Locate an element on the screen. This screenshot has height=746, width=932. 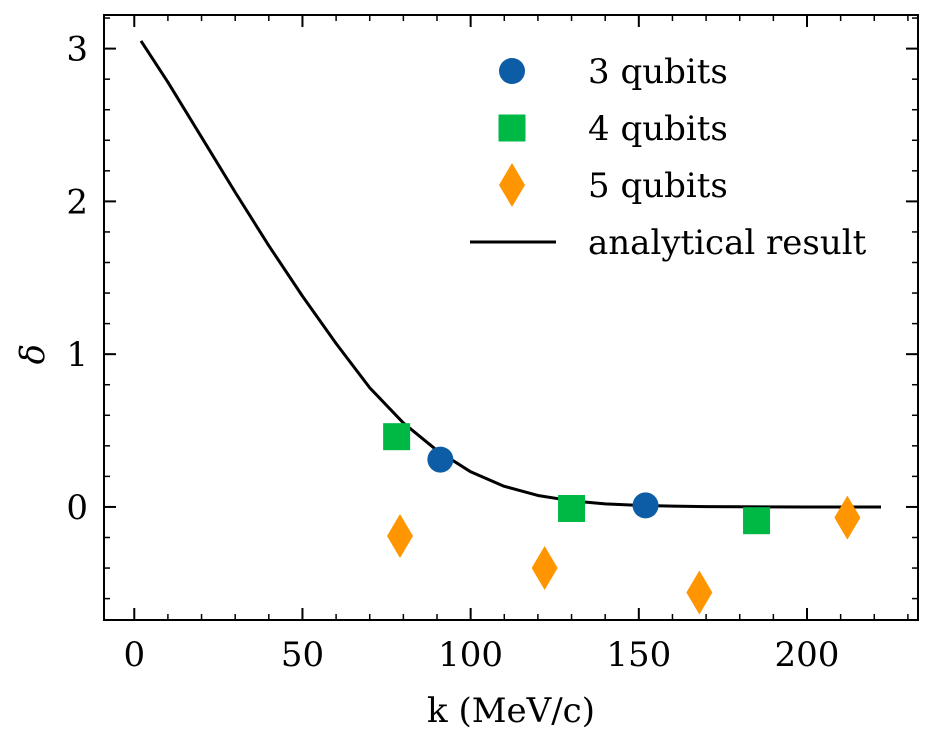
legend-label: 4 qubits is located at coordinates (658, 129).